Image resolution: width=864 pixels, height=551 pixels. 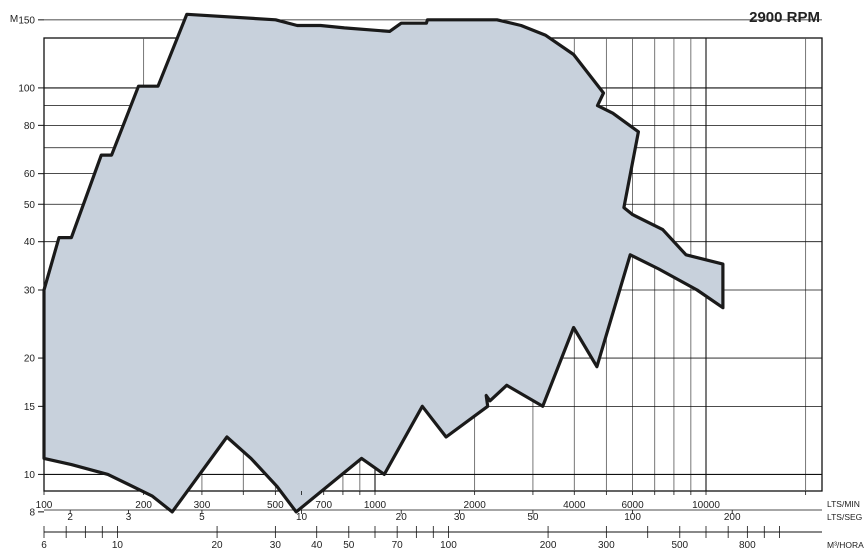 I want to click on x-tick-label-lts-min: 700, so click(x=323, y=505).